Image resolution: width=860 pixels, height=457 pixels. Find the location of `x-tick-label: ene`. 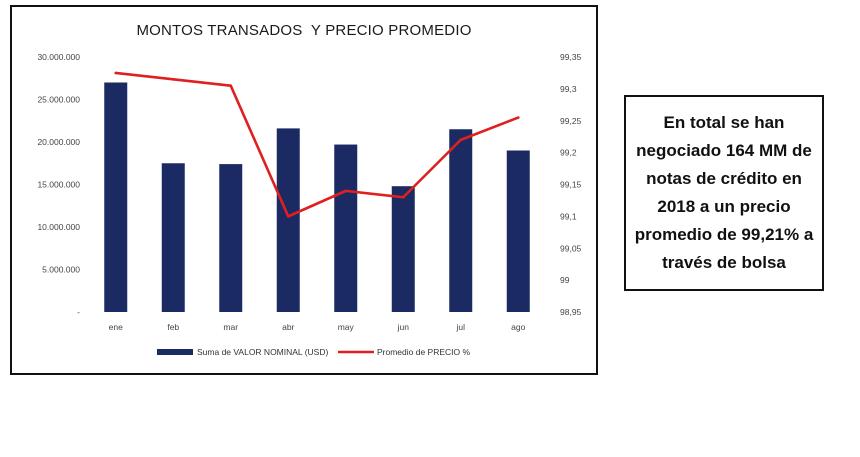

x-tick-label: ene is located at coordinates (116, 327).